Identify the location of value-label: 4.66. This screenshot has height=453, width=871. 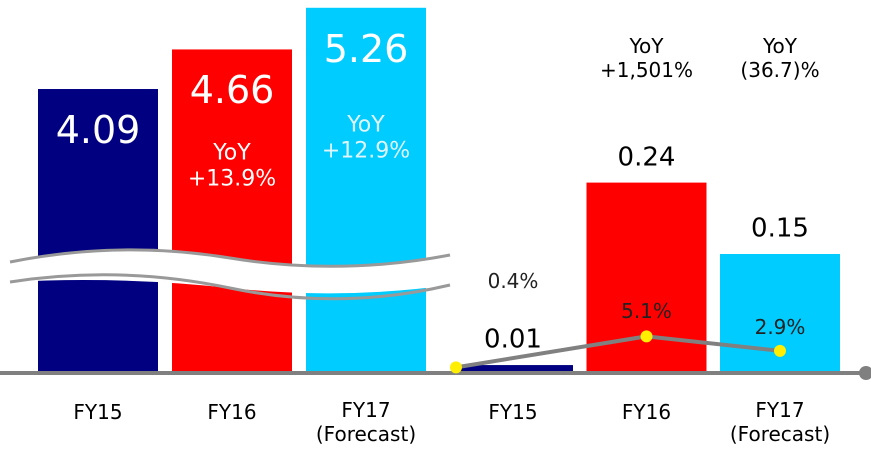
(232, 90).